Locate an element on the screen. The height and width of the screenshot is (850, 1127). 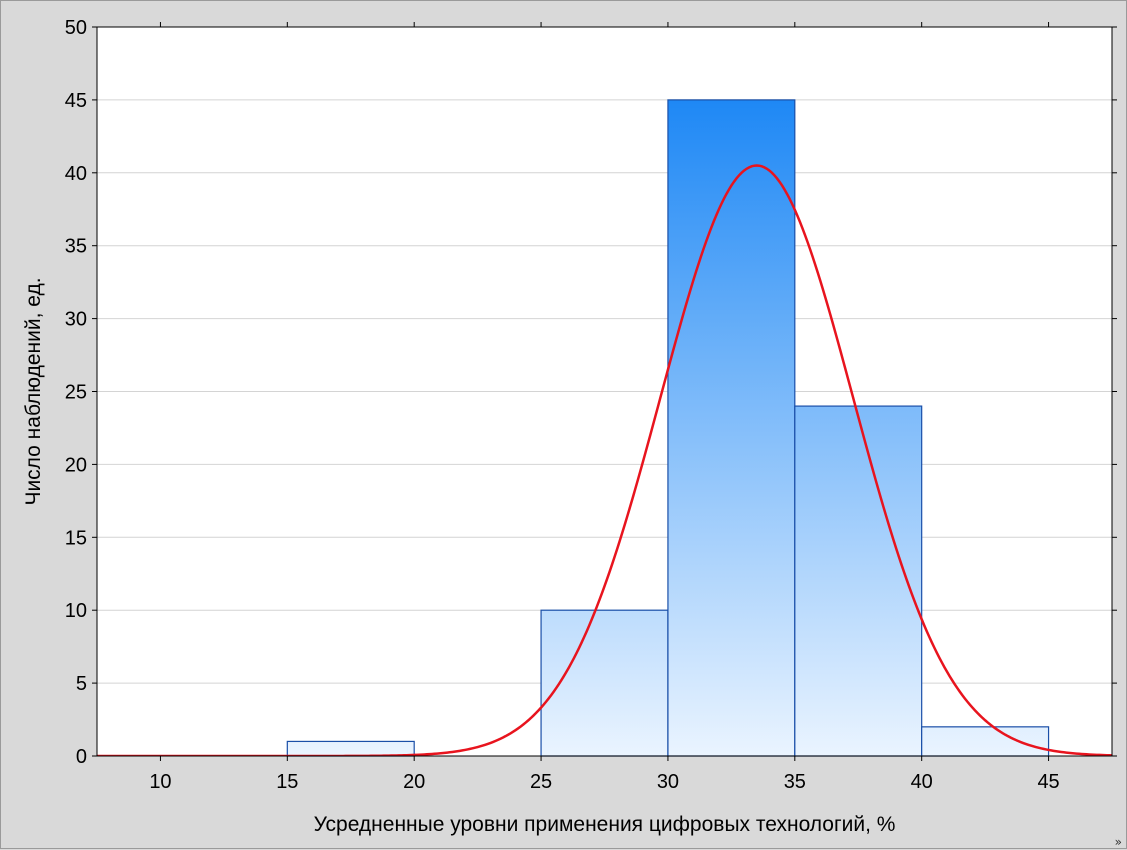
x-tick-label: 30 is located at coordinates (668, 782).